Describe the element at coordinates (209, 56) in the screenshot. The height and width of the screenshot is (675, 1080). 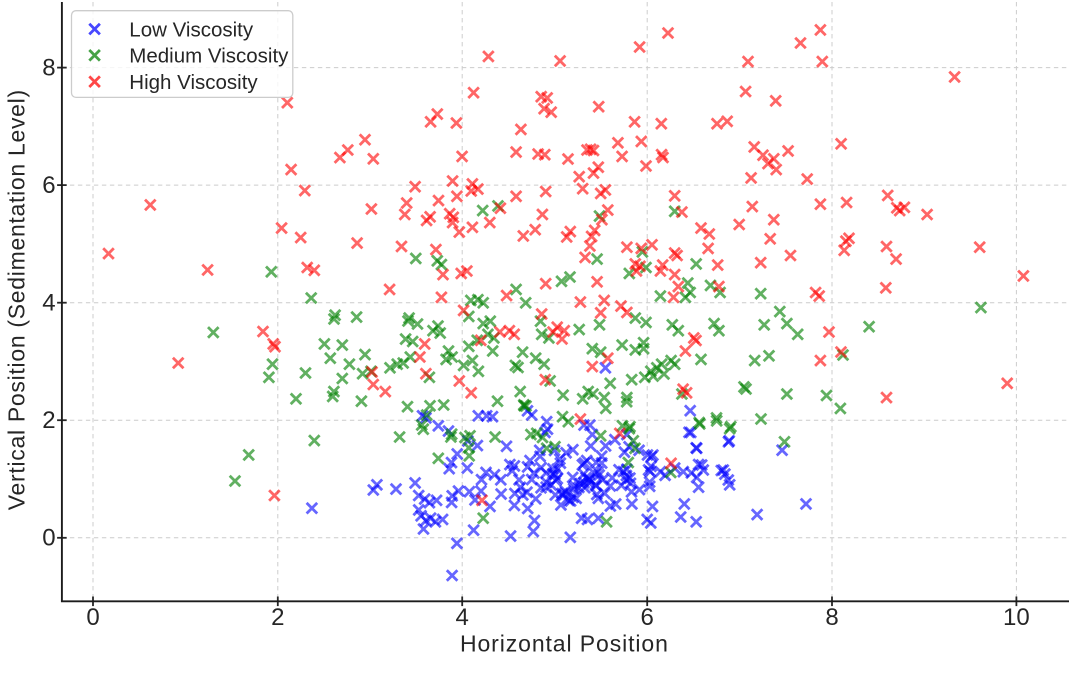
I see `svg-text: Medium Viscosity` at that location.